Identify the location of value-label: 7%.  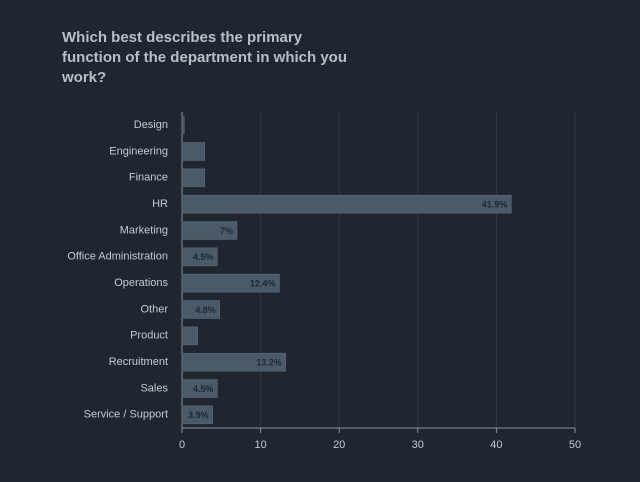
(226, 231).